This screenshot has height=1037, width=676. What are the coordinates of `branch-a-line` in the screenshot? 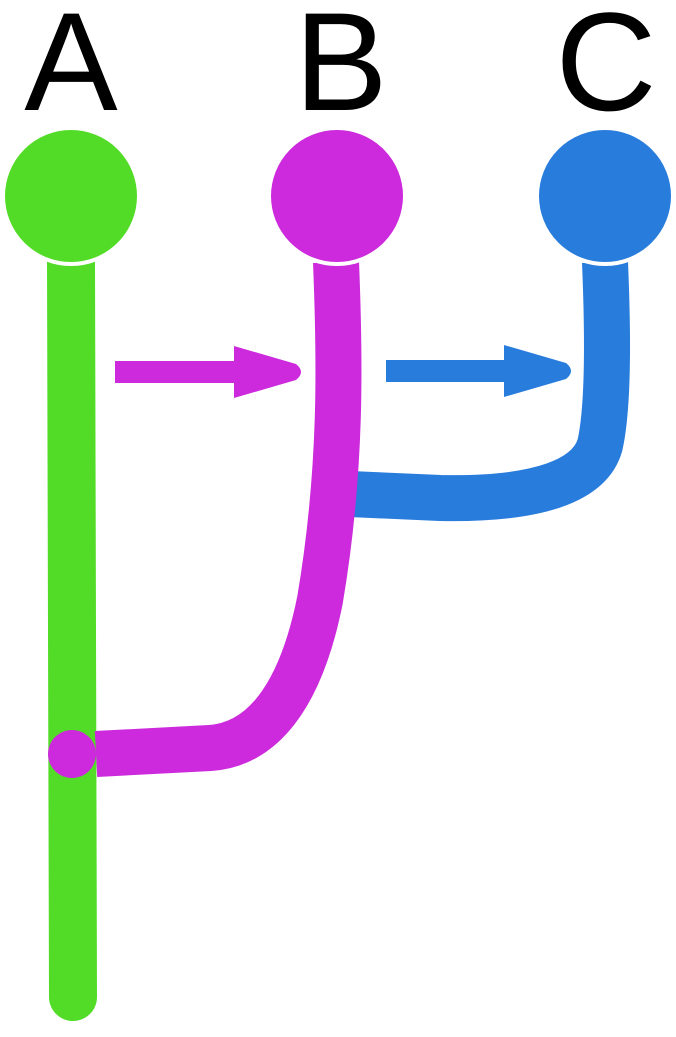 It's located at (72, 629).